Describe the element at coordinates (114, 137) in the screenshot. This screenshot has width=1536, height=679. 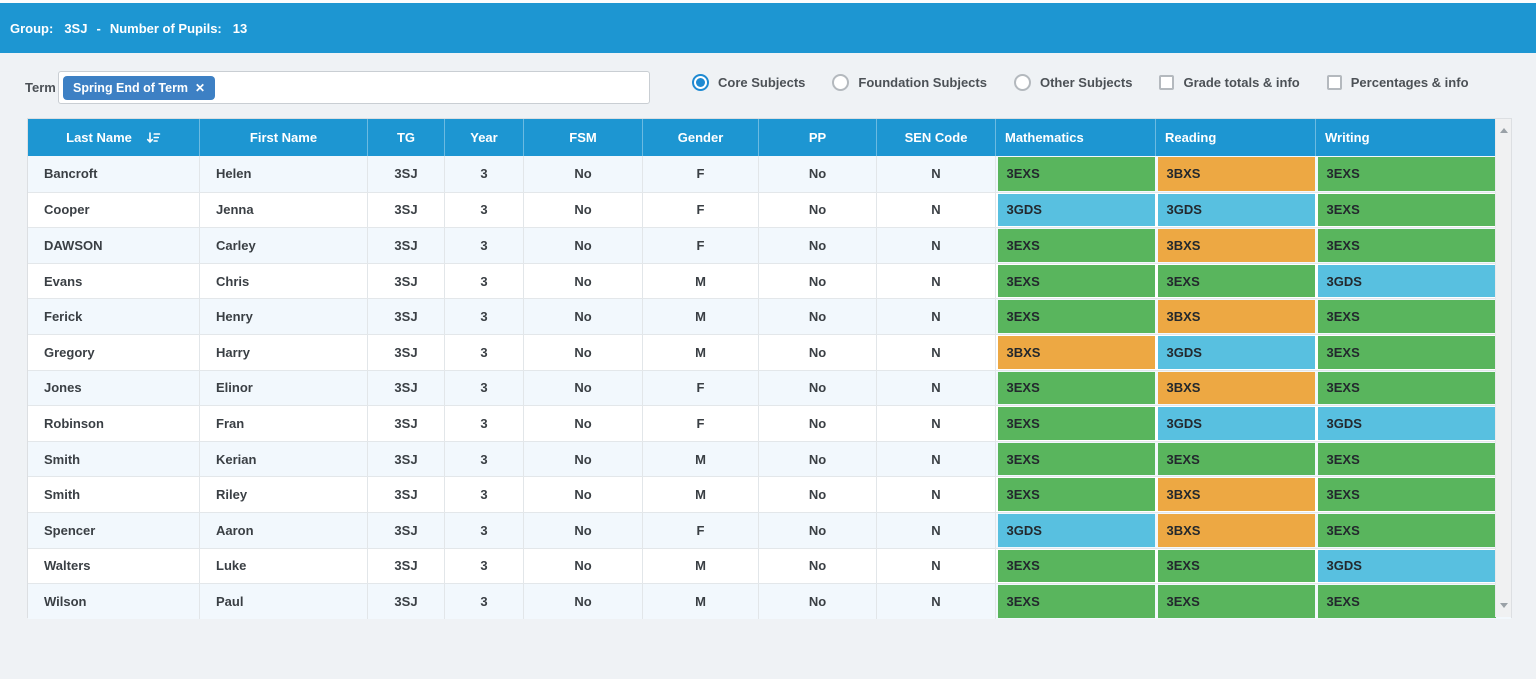
I see `column-header-last-name: Last Name` at that location.